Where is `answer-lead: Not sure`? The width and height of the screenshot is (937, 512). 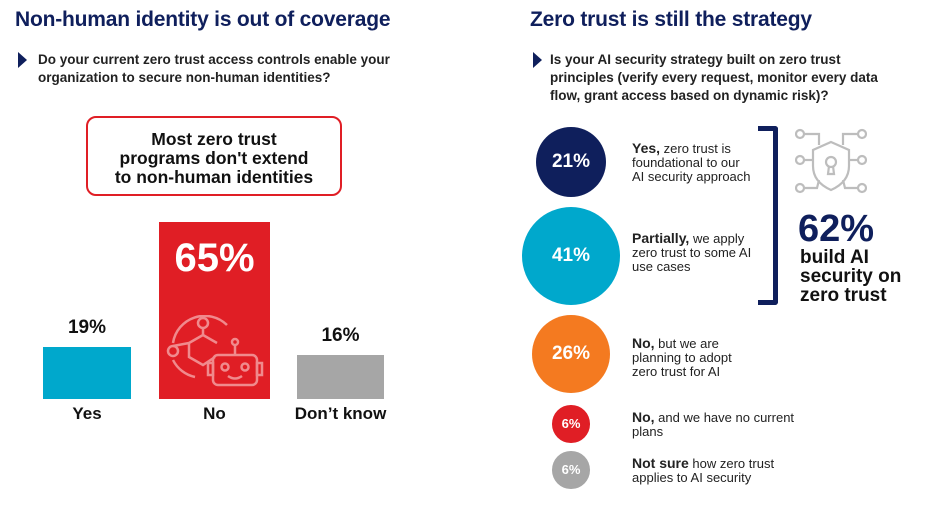 answer-lead: Not sure is located at coordinates (660, 463).